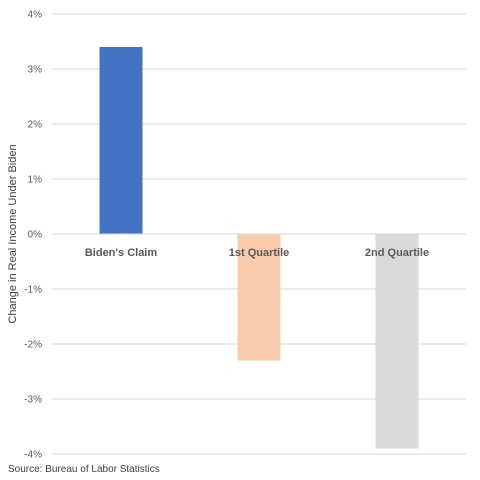 This screenshot has height=480, width=480. I want to click on y-tick-label: 1%, so click(35, 180).